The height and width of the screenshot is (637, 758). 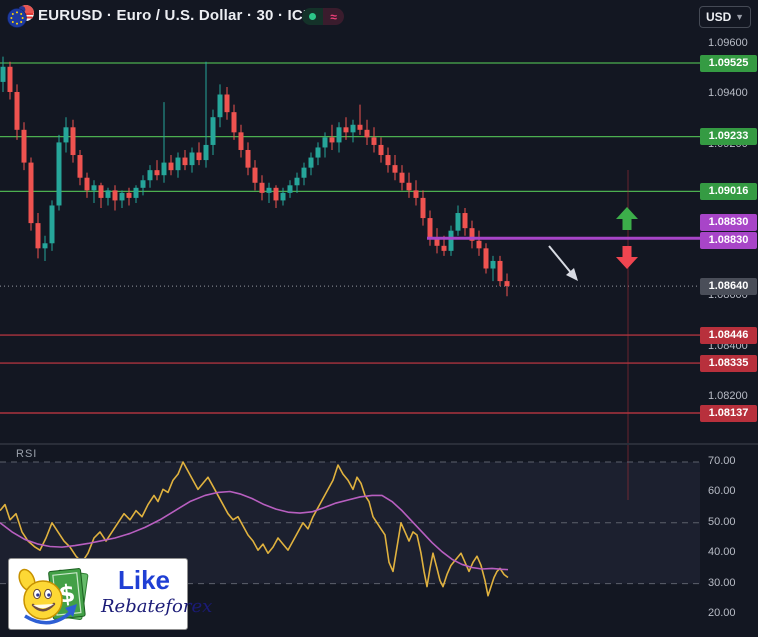 What do you see at coordinates (176, 15) in the screenshot?
I see `symbol-title: EURUSD · Euro / U.S. Dollar · 30 · ICE` at bounding box center [176, 15].